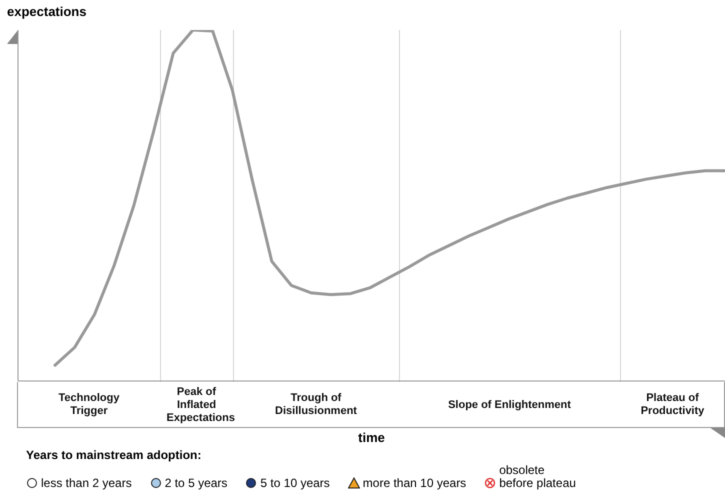  I want to click on text: more than 10 years, so click(414, 483).